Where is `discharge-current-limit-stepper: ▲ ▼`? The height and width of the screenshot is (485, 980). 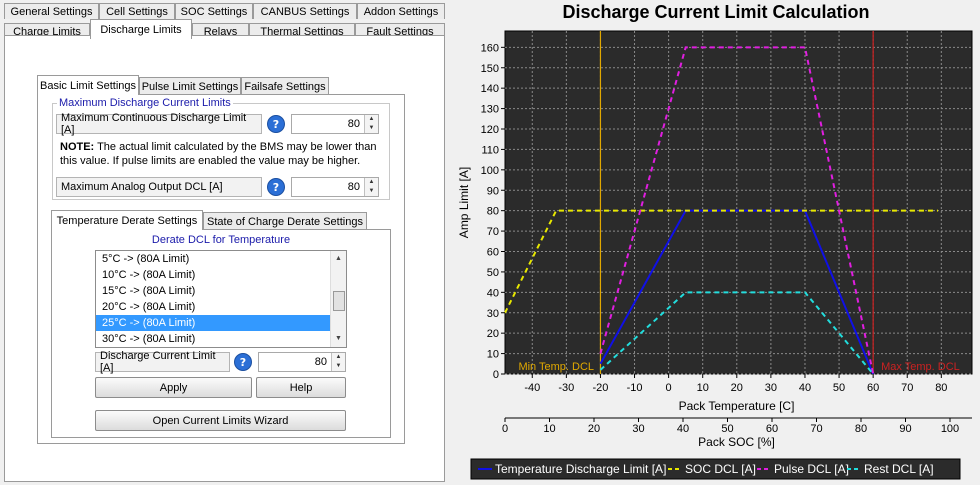
discharge-current-limit-stepper: ▲ ▼ is located at coordinates (302, 362).